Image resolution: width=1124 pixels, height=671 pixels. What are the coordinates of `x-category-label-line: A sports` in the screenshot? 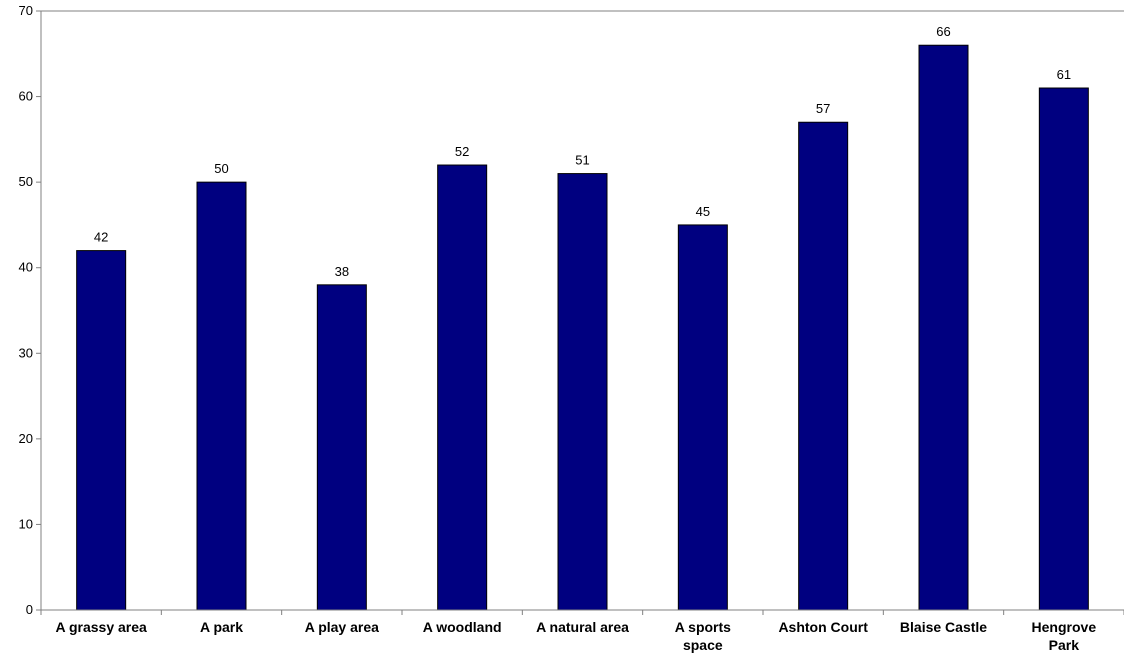 It's located at (703, 627).